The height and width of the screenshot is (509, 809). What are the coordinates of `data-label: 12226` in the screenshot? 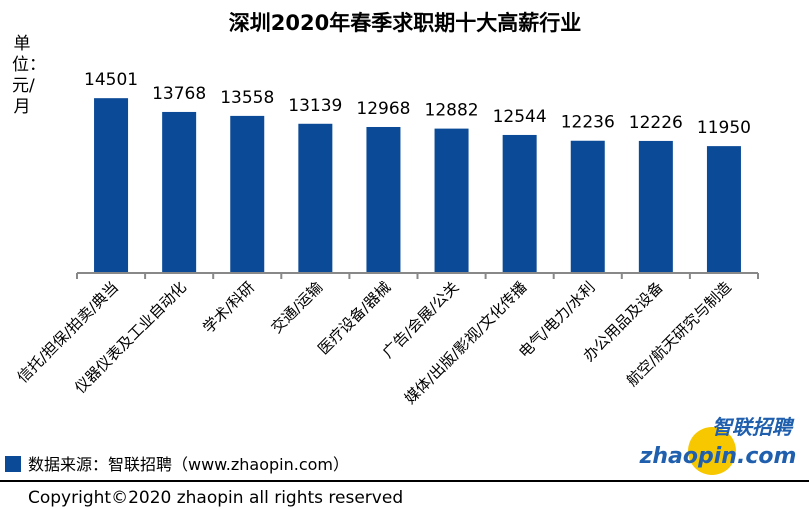 It's located at (656, 123).